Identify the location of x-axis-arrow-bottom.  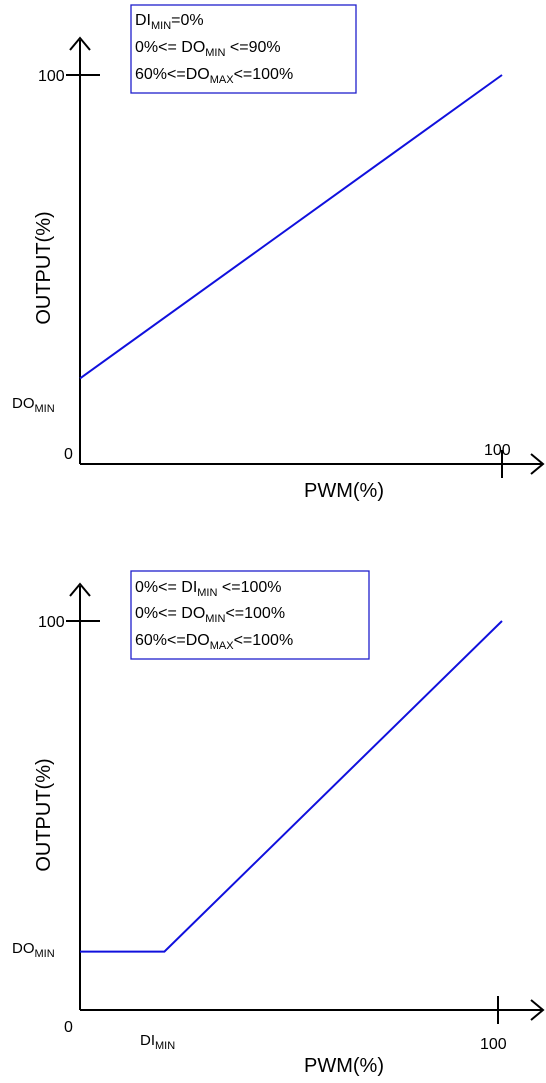
(537, 1010).